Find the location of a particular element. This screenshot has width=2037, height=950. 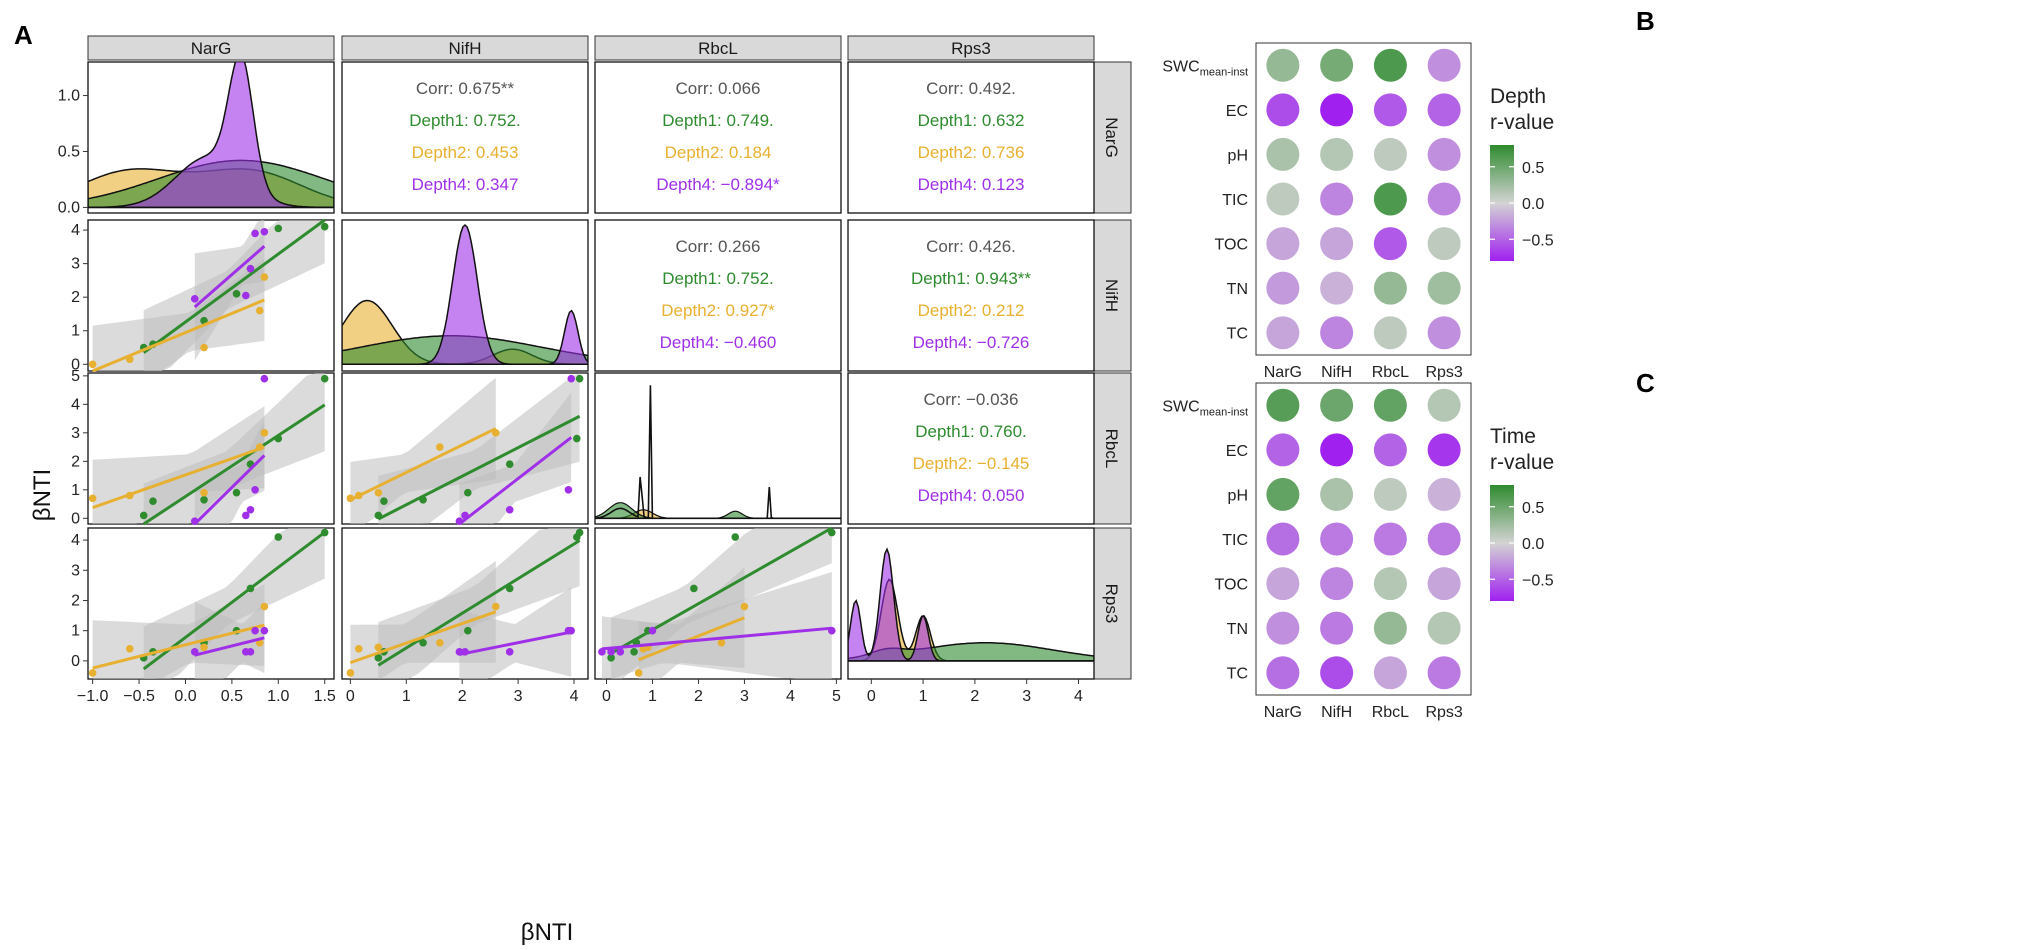

corr-depth4: Depth4: 0.347 is located at coordinates (465, 184).